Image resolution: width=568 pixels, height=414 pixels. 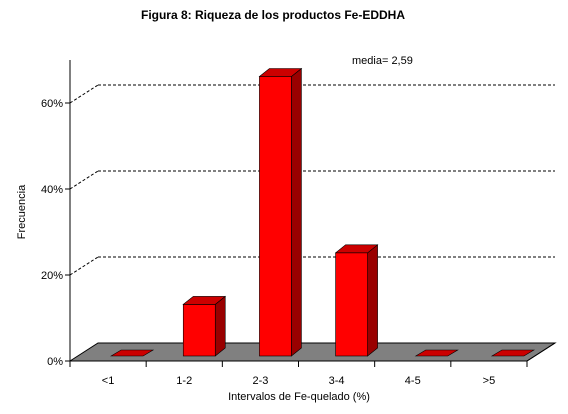 What do you see at coordinates (260, 381) in the screenshot?
I see `x-tick-label: 2-3` at bounding box center [260, 381].